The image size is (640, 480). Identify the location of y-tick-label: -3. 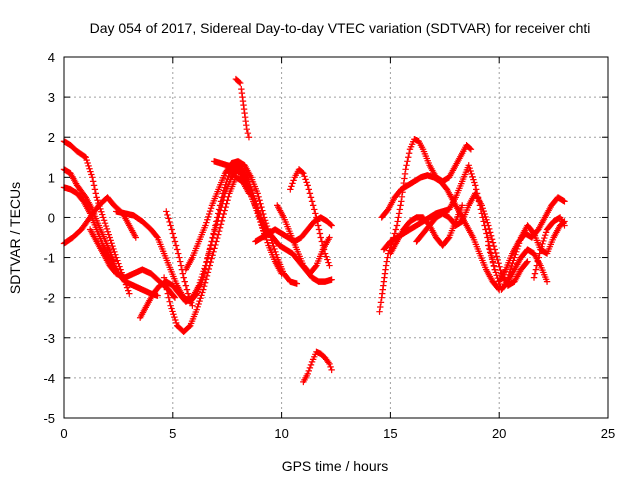
(49, 338).